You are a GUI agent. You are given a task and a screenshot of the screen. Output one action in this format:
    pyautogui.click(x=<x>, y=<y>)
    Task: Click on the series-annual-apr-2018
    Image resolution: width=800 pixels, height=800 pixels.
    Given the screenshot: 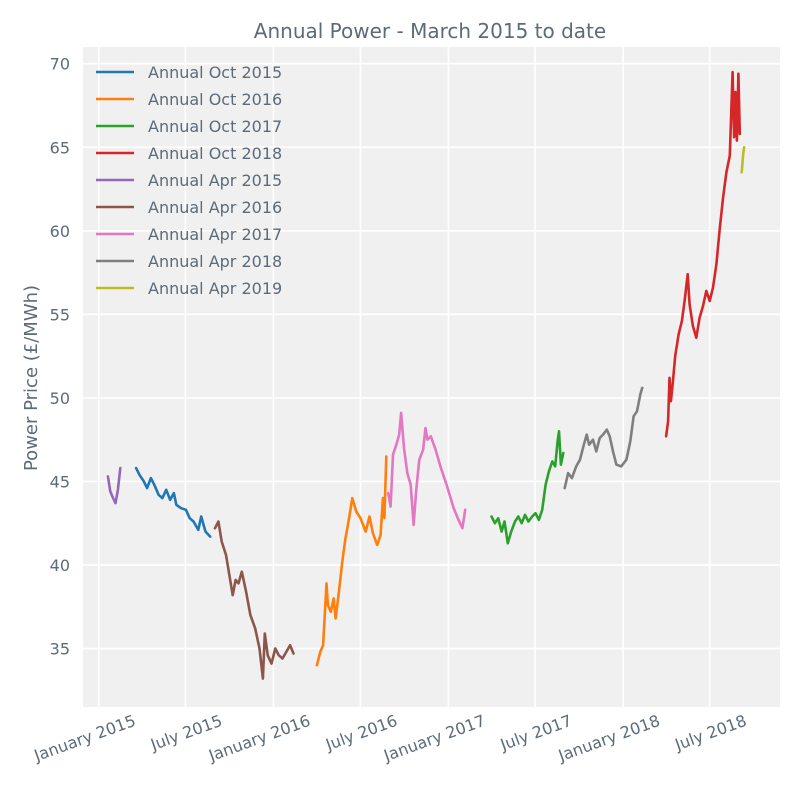 What is the action you would take?
    pyautogui.click(x=603, y=438)
    